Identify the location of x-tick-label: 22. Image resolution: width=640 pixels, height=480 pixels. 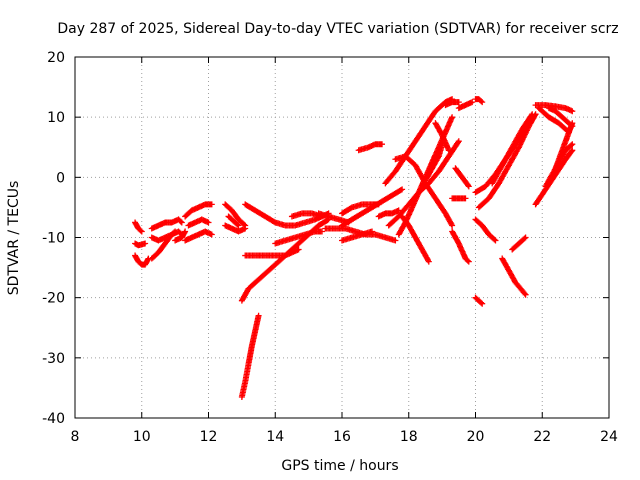
(542, 437).